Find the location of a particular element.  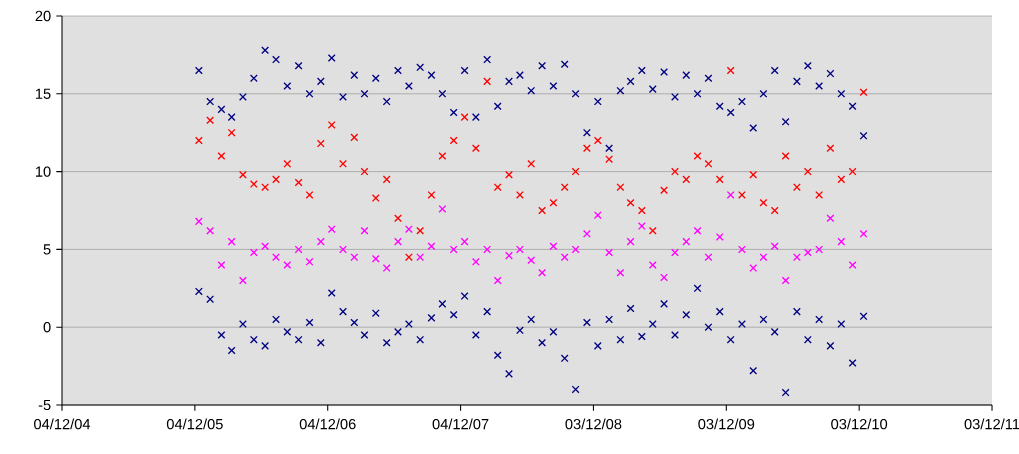

x-tick-label: 04/12/05 is located at coordinates (194, 424).